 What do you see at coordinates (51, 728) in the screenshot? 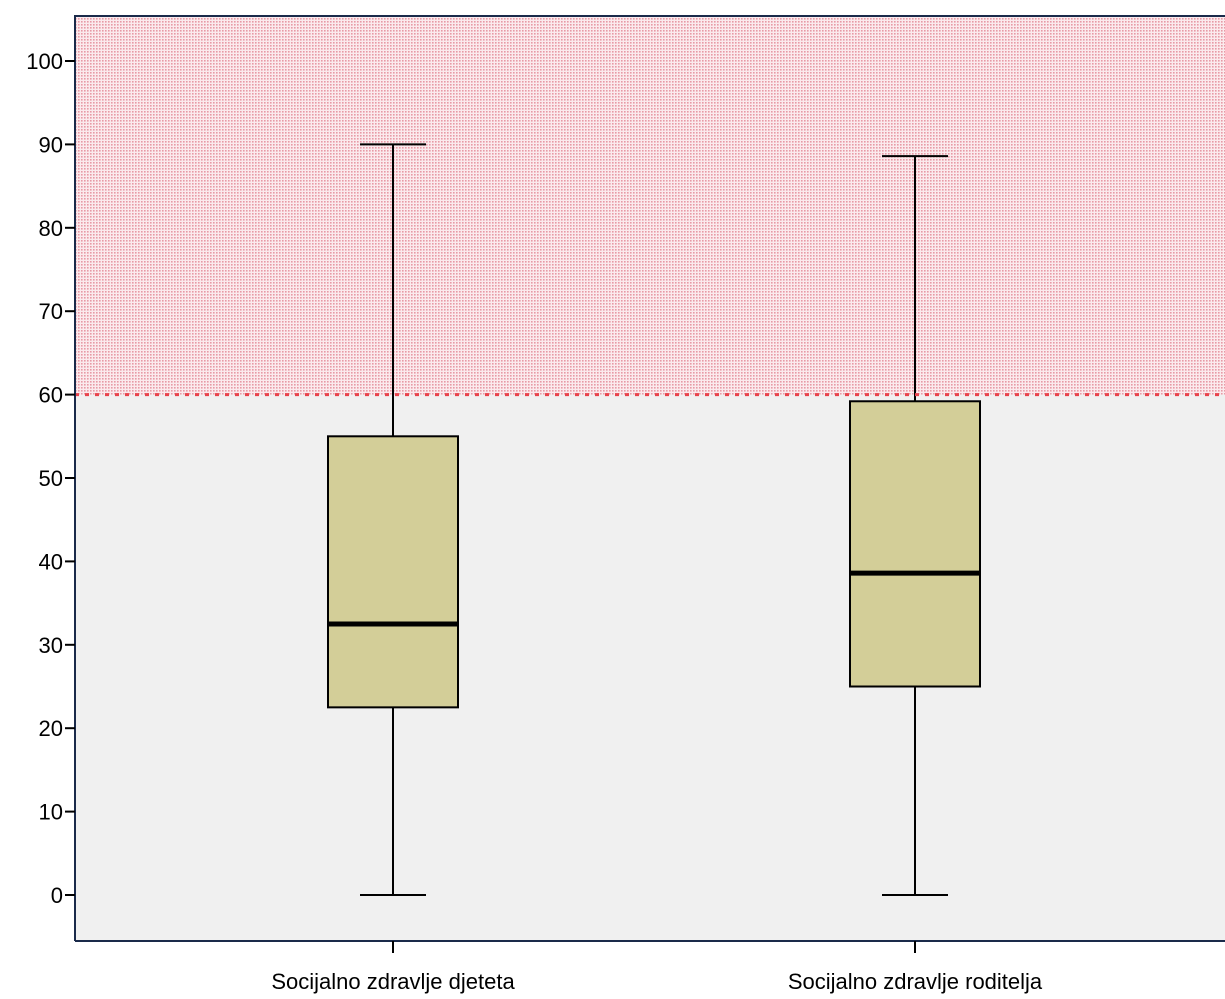
I see `y-tick-label: 20` at bounding box center [51, 728].